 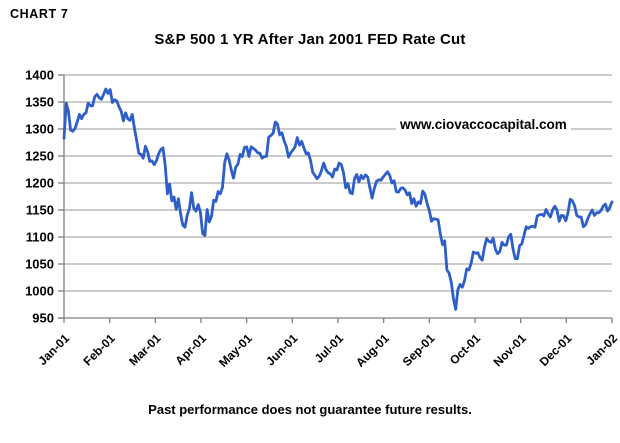 What do you see at coordinates (40, 210) in the screenshot?
I see `y-tick-label: 1150` at bounding box center [40, 210].